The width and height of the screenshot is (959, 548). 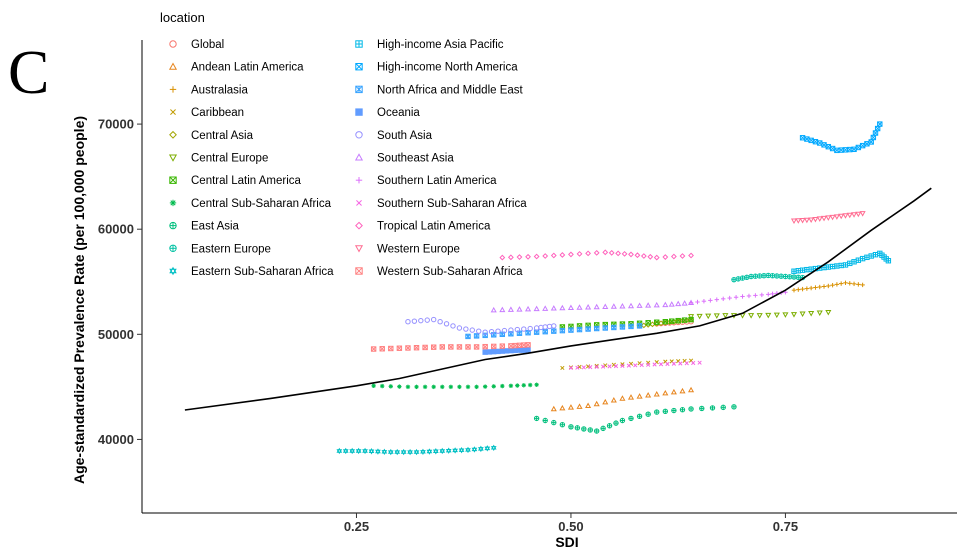 I want to click on point-oceania, so click(x=494, y=351).